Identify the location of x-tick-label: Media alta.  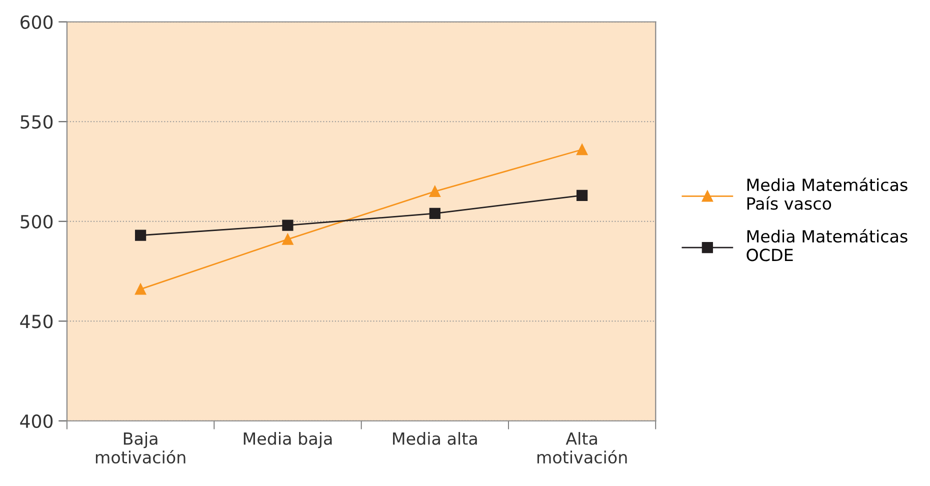
(435, 438).